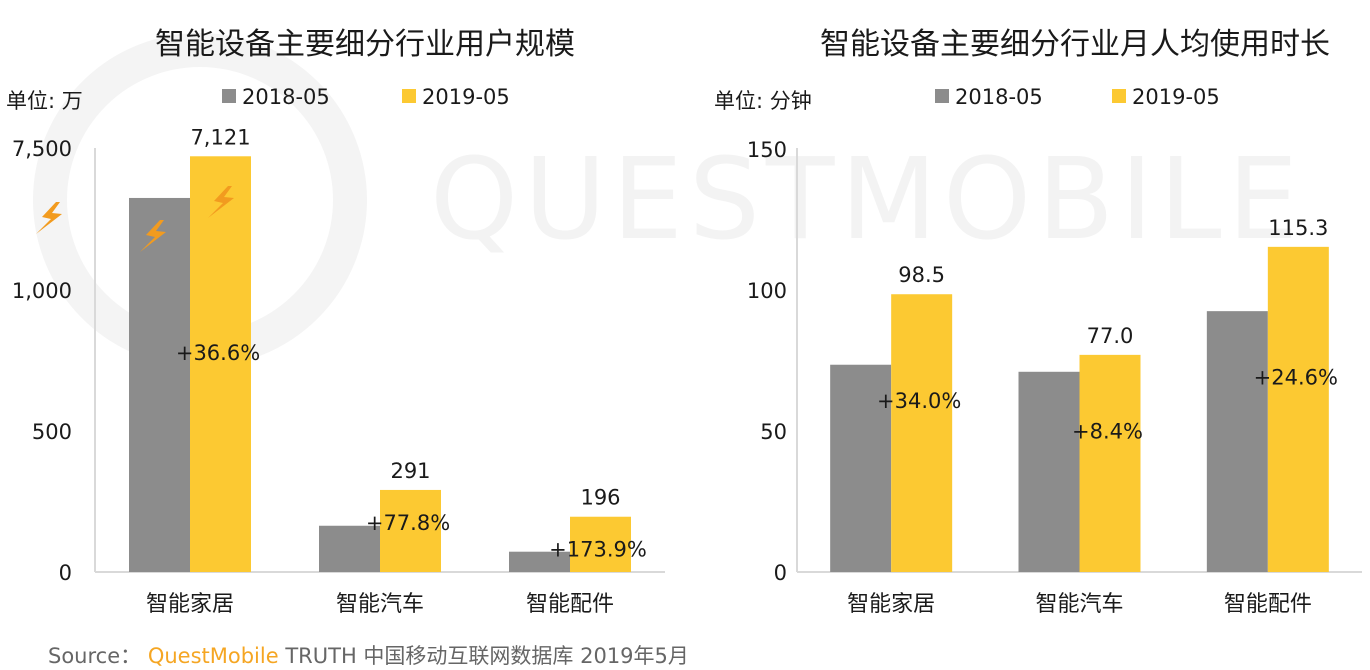 The width and height of the screenshot is (1370, 670). Describe the element at coordinates (44, 101) in the screenshot. I see `unit-label: 单位: 万` at that location.